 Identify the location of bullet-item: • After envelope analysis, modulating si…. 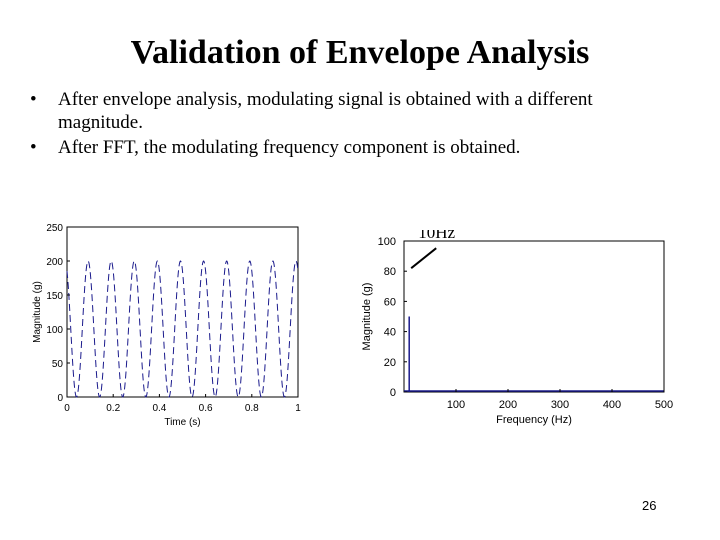
(355, 111).